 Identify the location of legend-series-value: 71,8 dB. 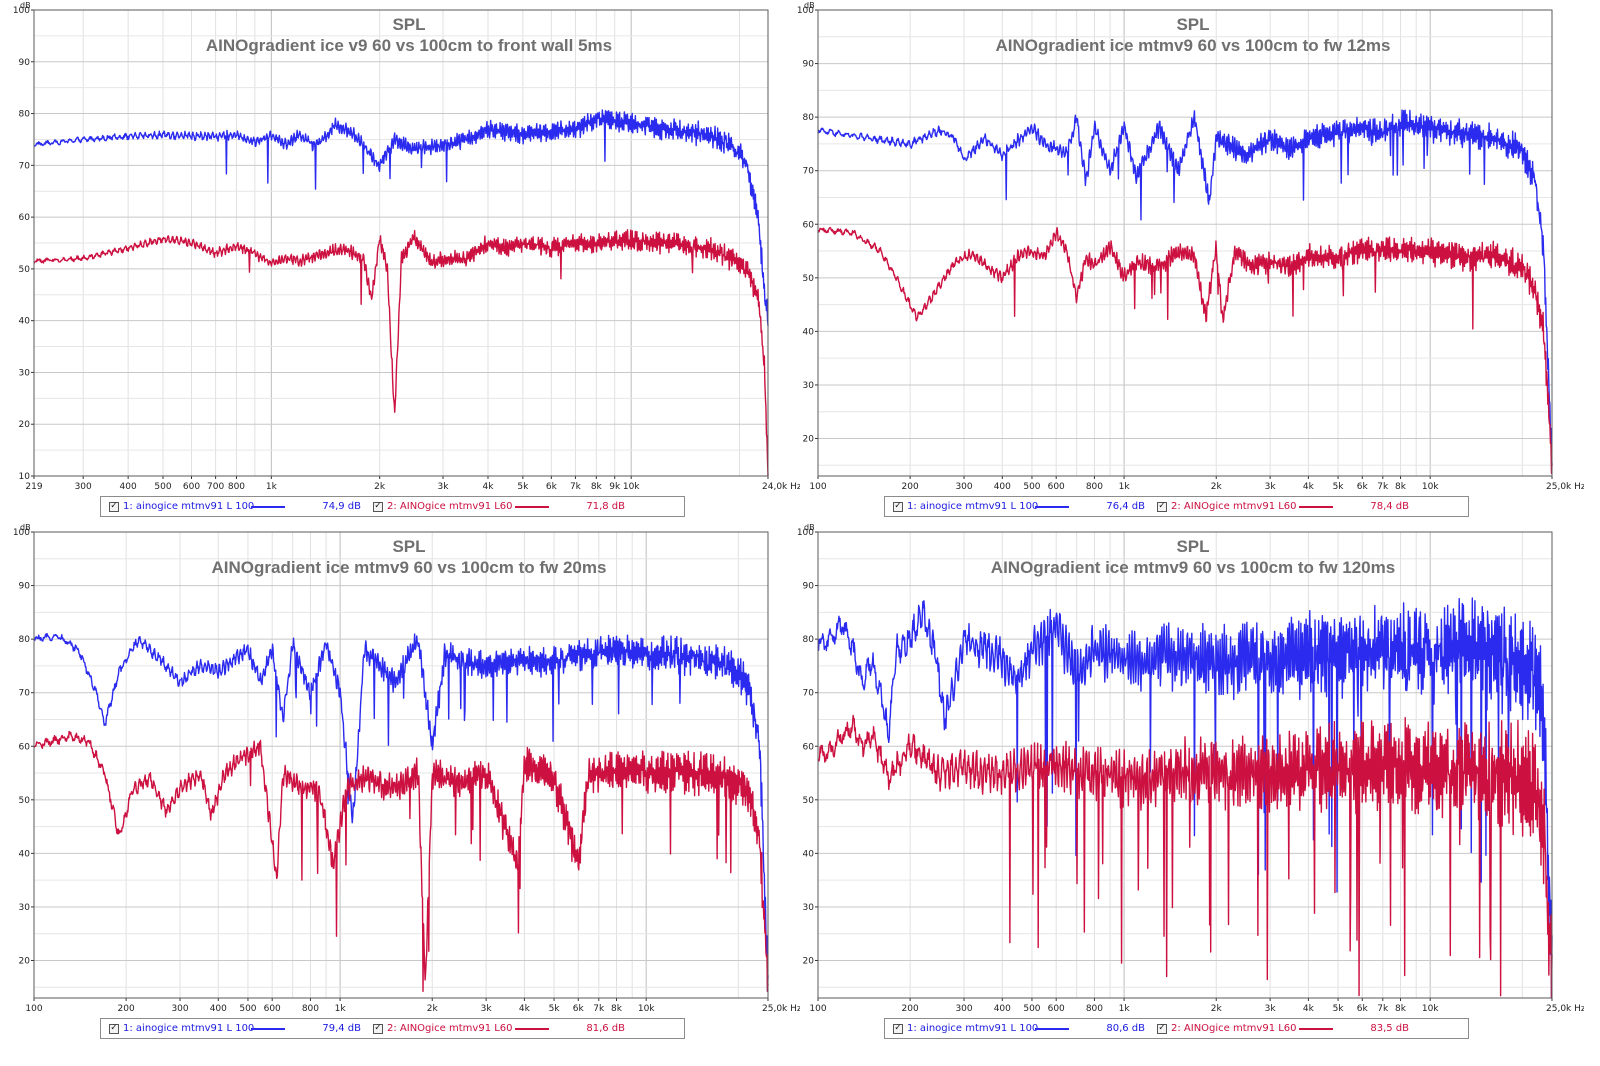
(605, 506).